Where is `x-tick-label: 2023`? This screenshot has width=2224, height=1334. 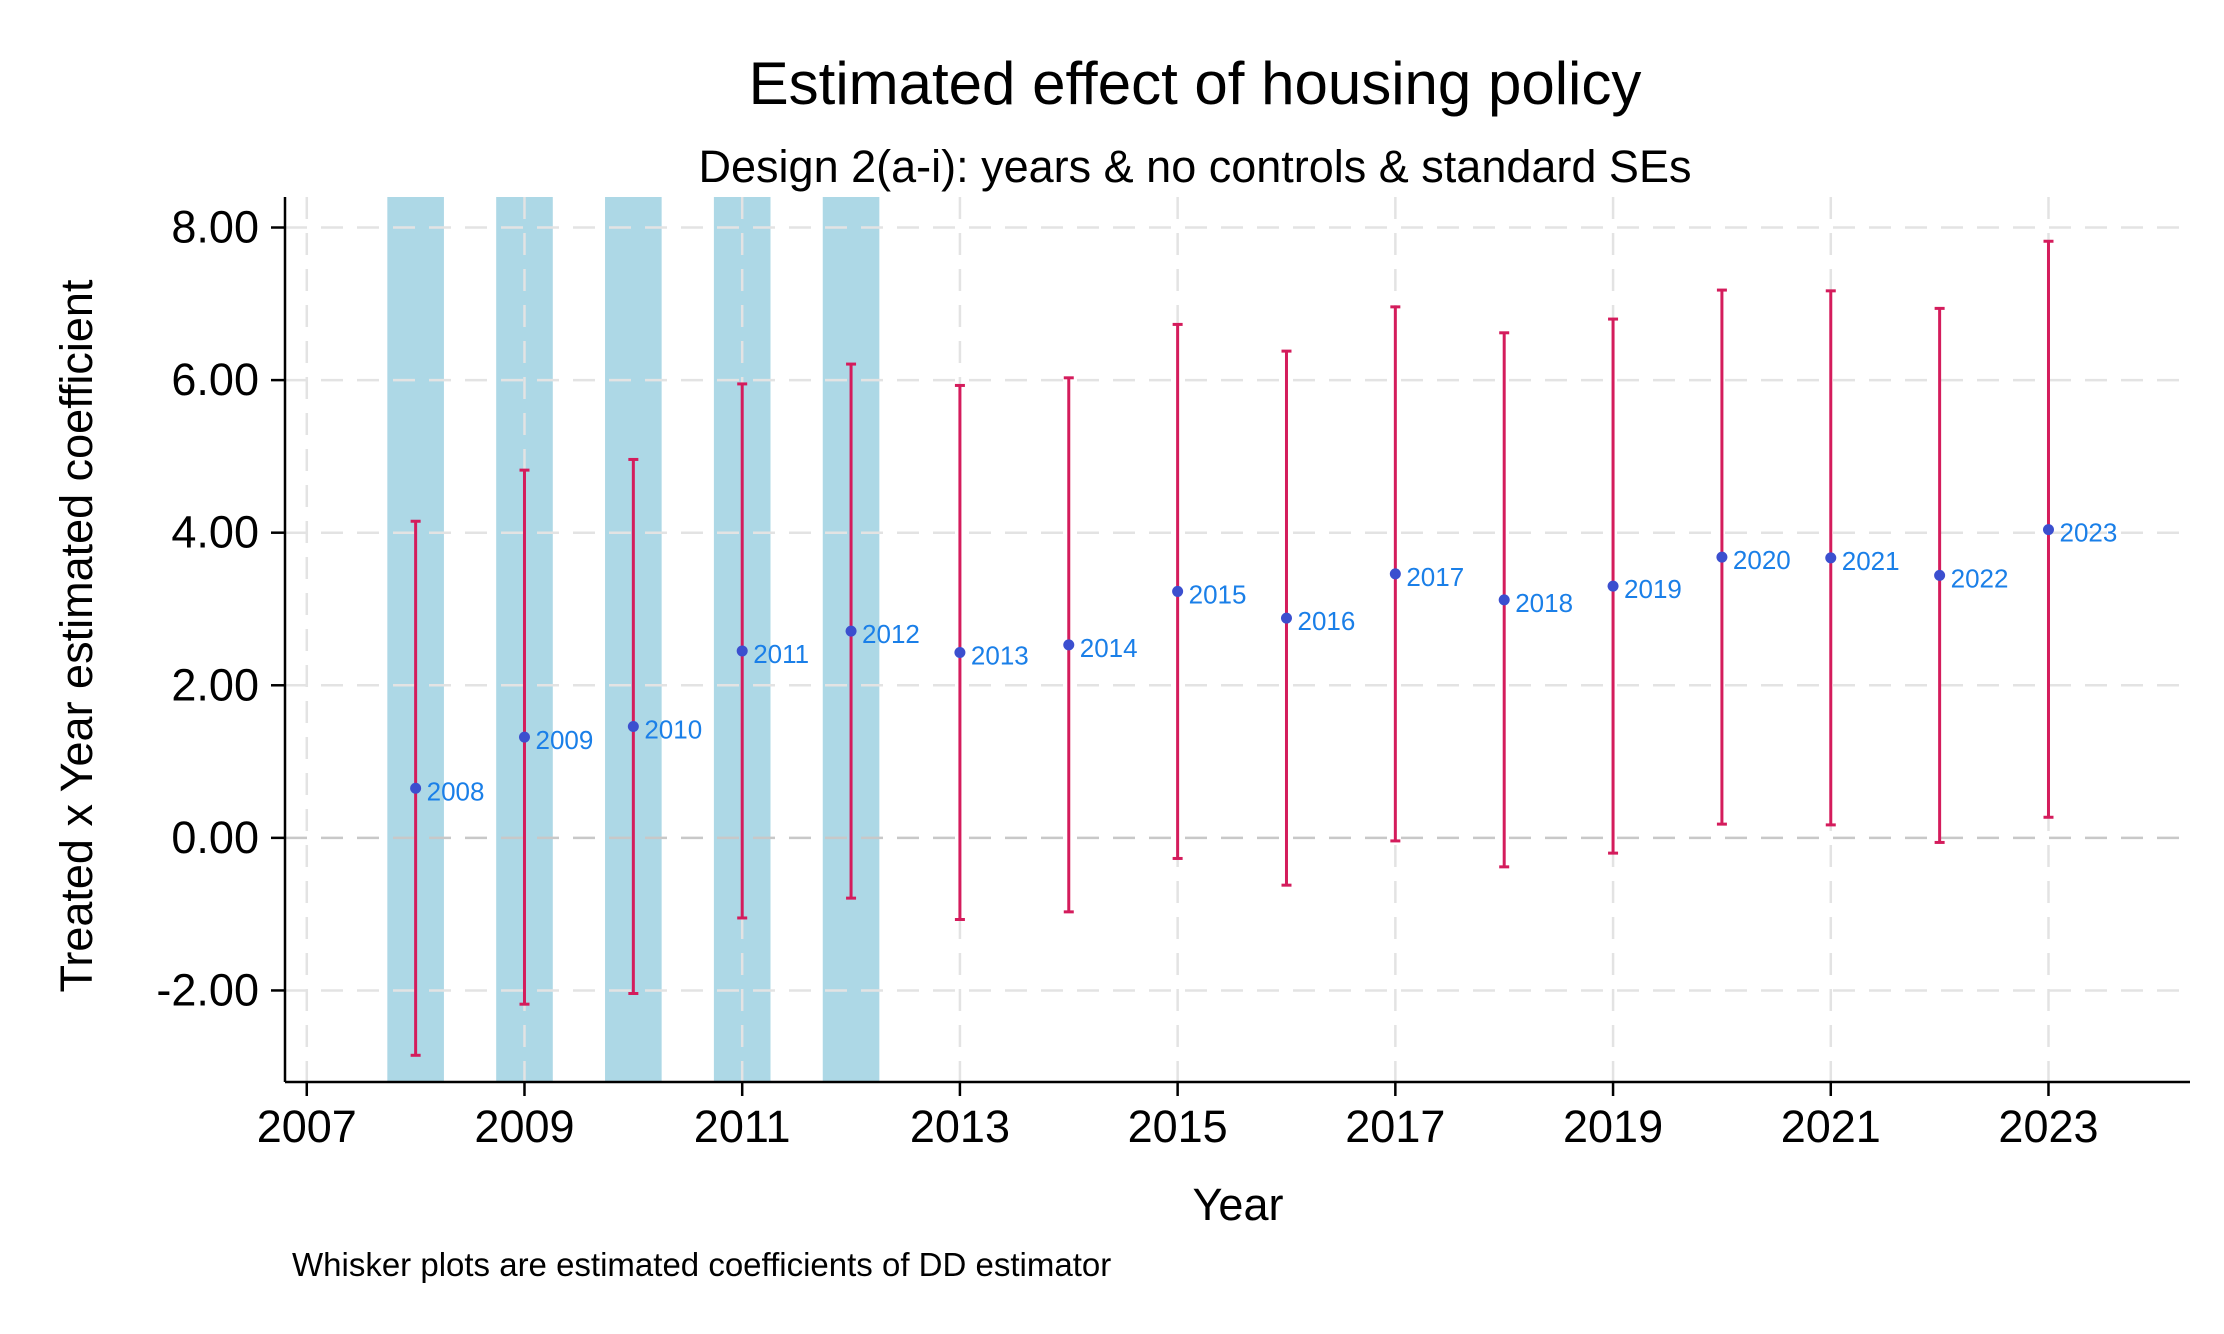 x-tick-label: 2023 is located at coordinates (2048, 1126).